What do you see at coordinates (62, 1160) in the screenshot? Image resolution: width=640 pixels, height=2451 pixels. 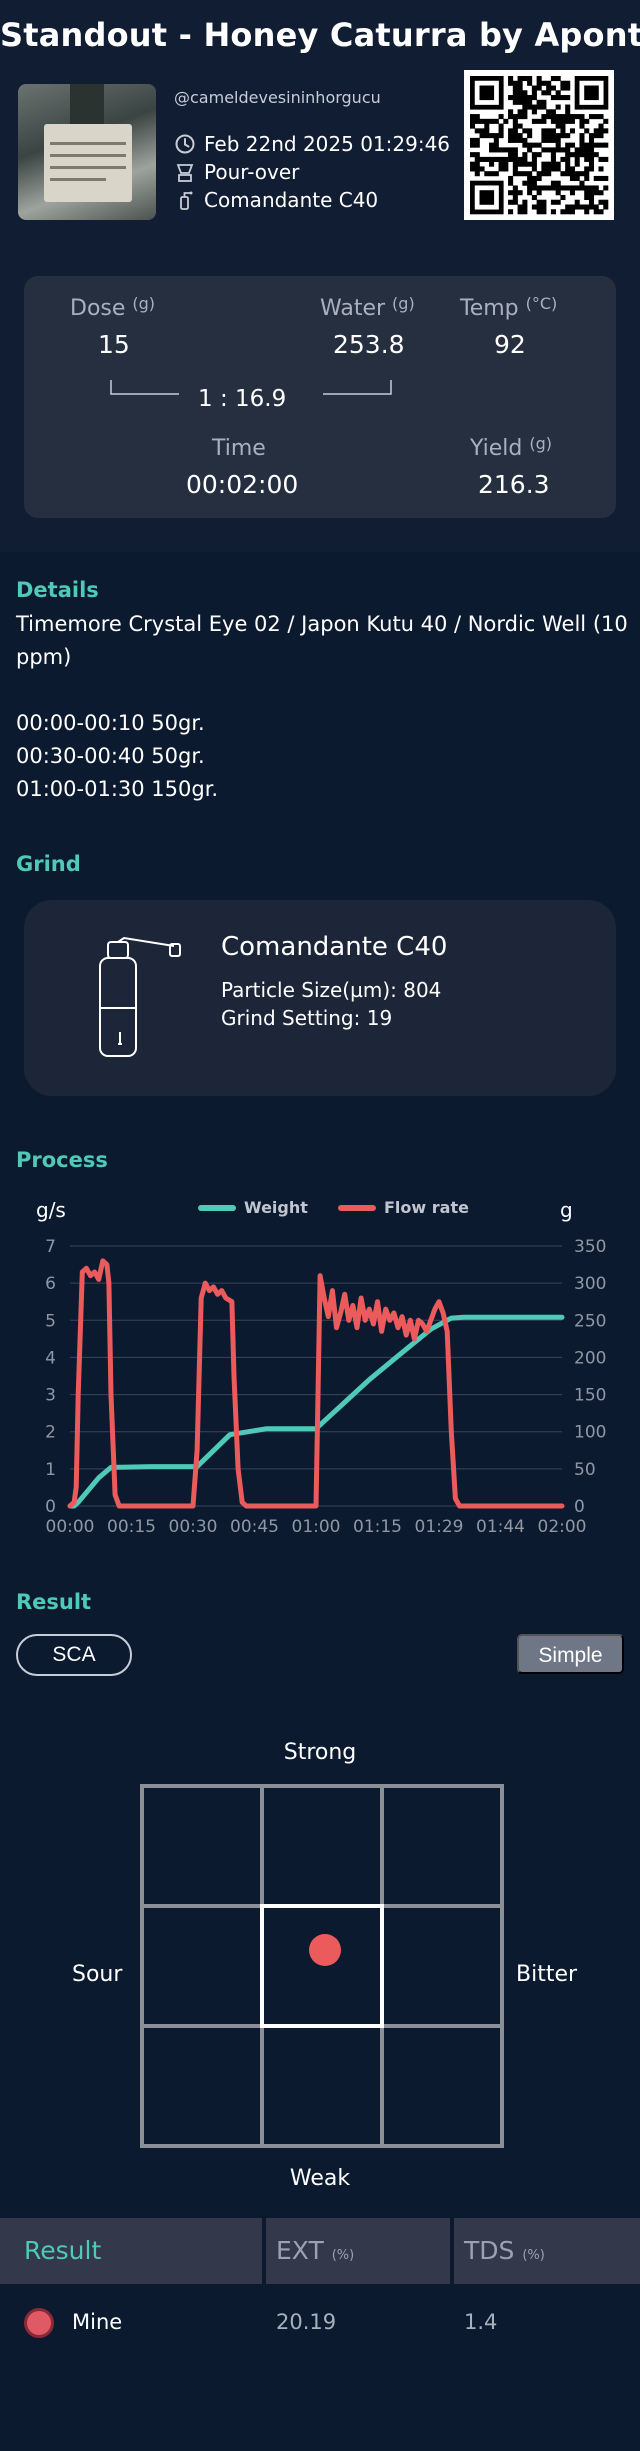 I see `process-title: Process` at bounding box center [62, 1160].